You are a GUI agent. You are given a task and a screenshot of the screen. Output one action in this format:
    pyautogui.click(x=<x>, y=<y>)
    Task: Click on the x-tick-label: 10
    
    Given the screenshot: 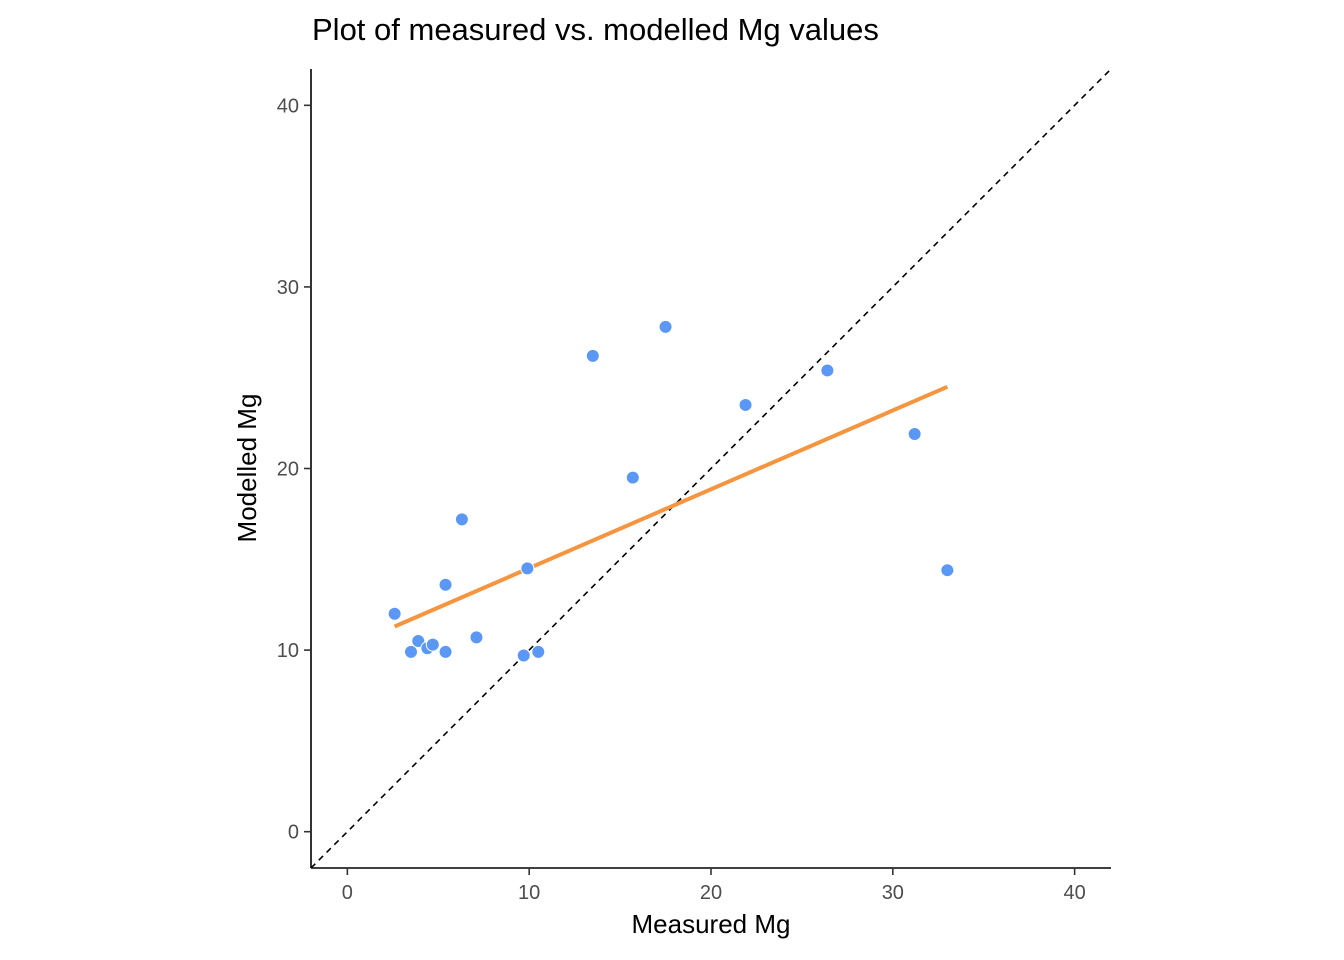 What is the action you would take?
    pyautogui.click(x=529, y=893)
    